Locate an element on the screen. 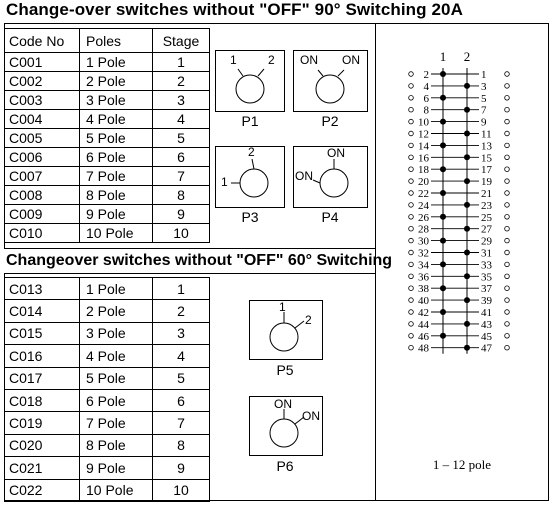  table-row: C008 8 Pole 8 is located at coordinates (107, 195).